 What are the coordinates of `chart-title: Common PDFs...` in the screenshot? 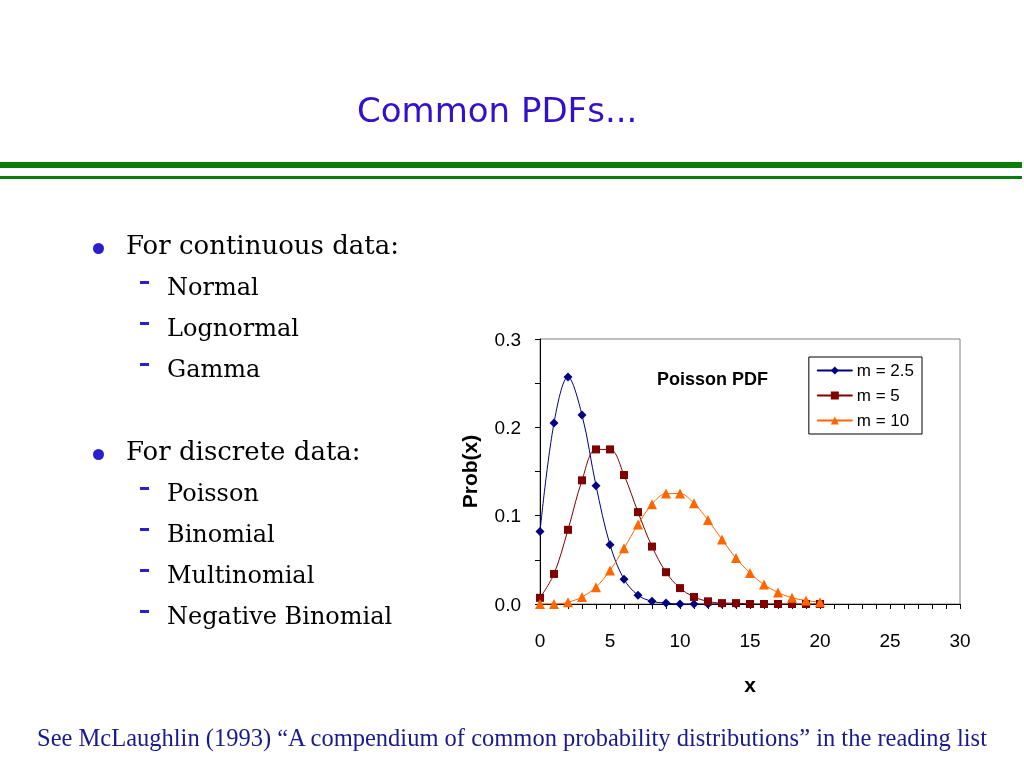 It's located at (497, 110).